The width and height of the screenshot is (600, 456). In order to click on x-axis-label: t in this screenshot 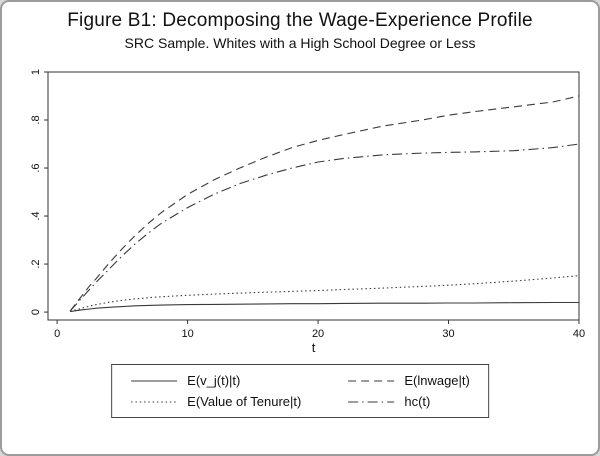, I will do `click(314, 347)`.